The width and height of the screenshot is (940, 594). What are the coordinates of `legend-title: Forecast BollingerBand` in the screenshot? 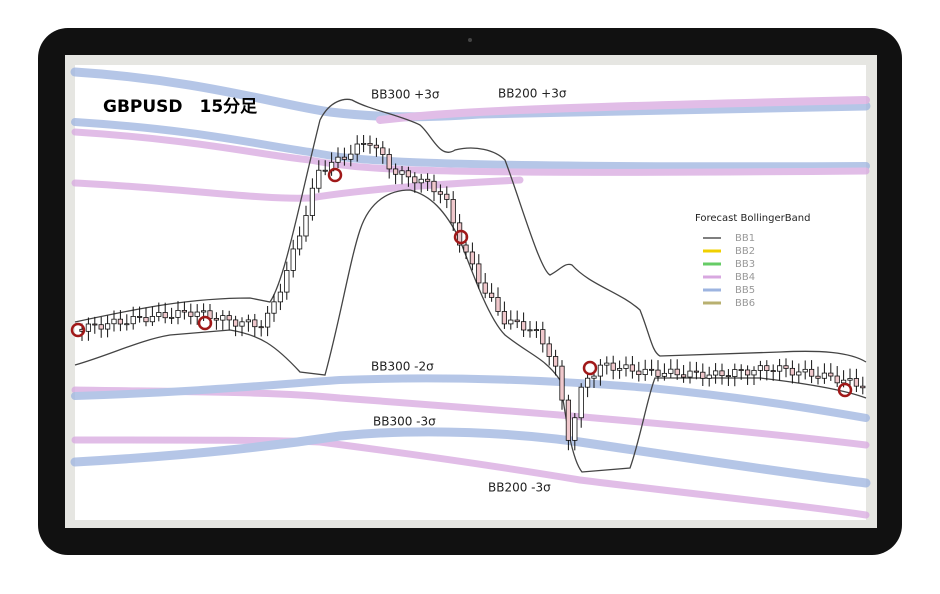 It's located at (752, 218).